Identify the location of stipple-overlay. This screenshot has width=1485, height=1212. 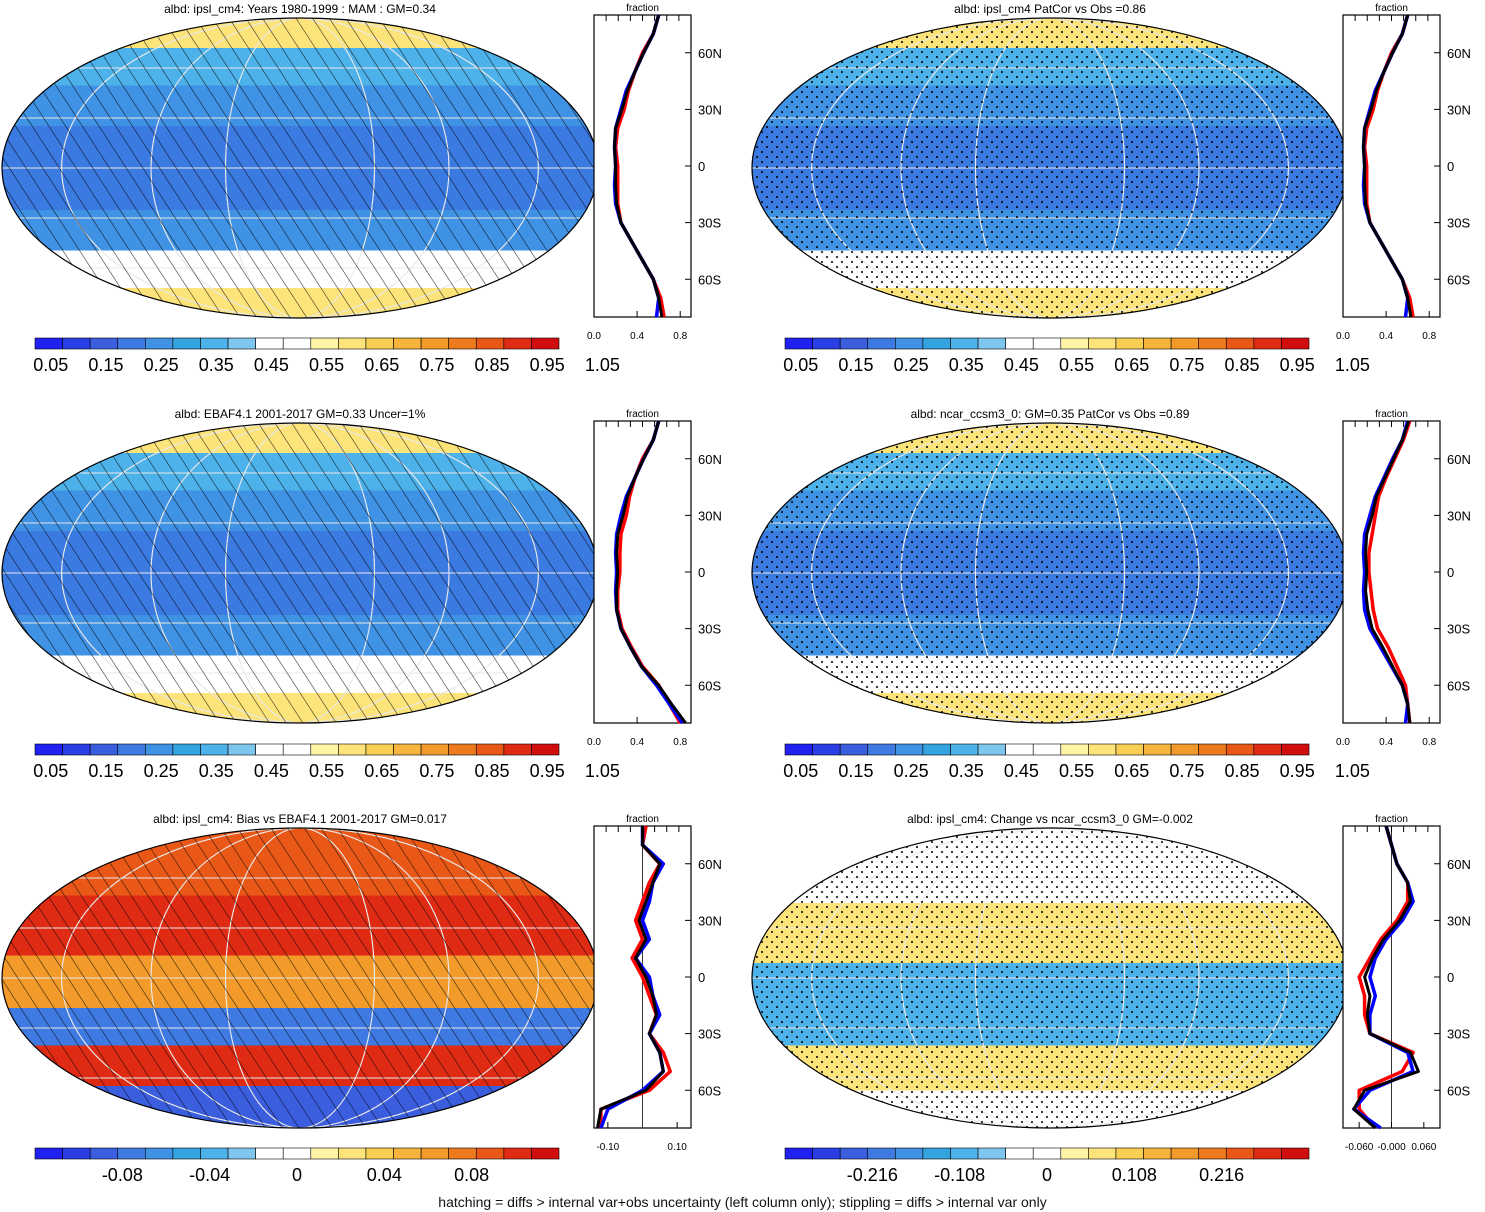
(1050, 978).